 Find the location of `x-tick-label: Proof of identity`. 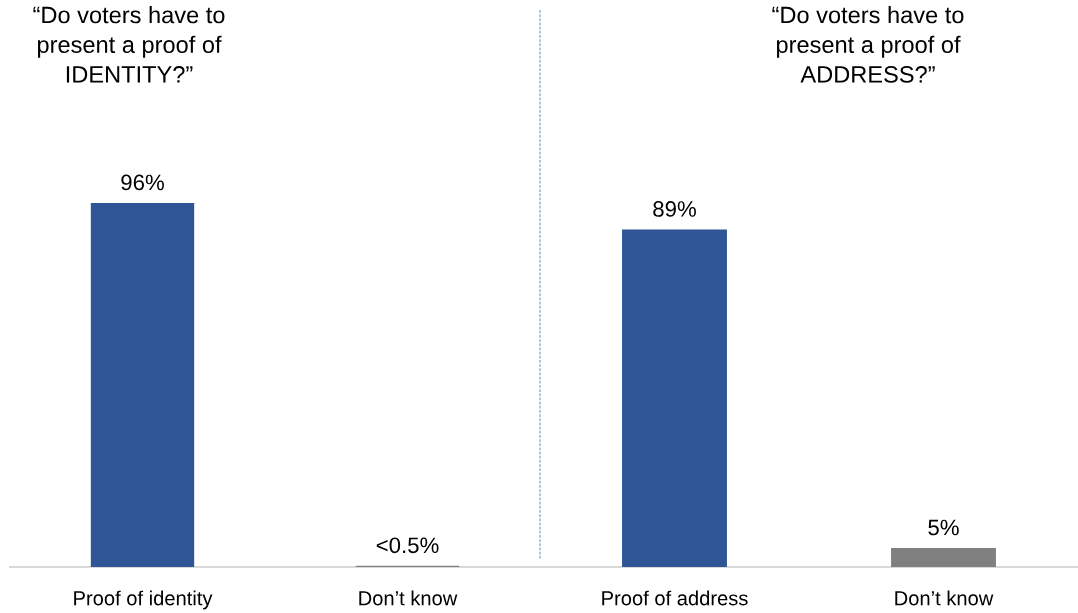

x-tick-label: Proof of identity is located at coordinates (143, 600).